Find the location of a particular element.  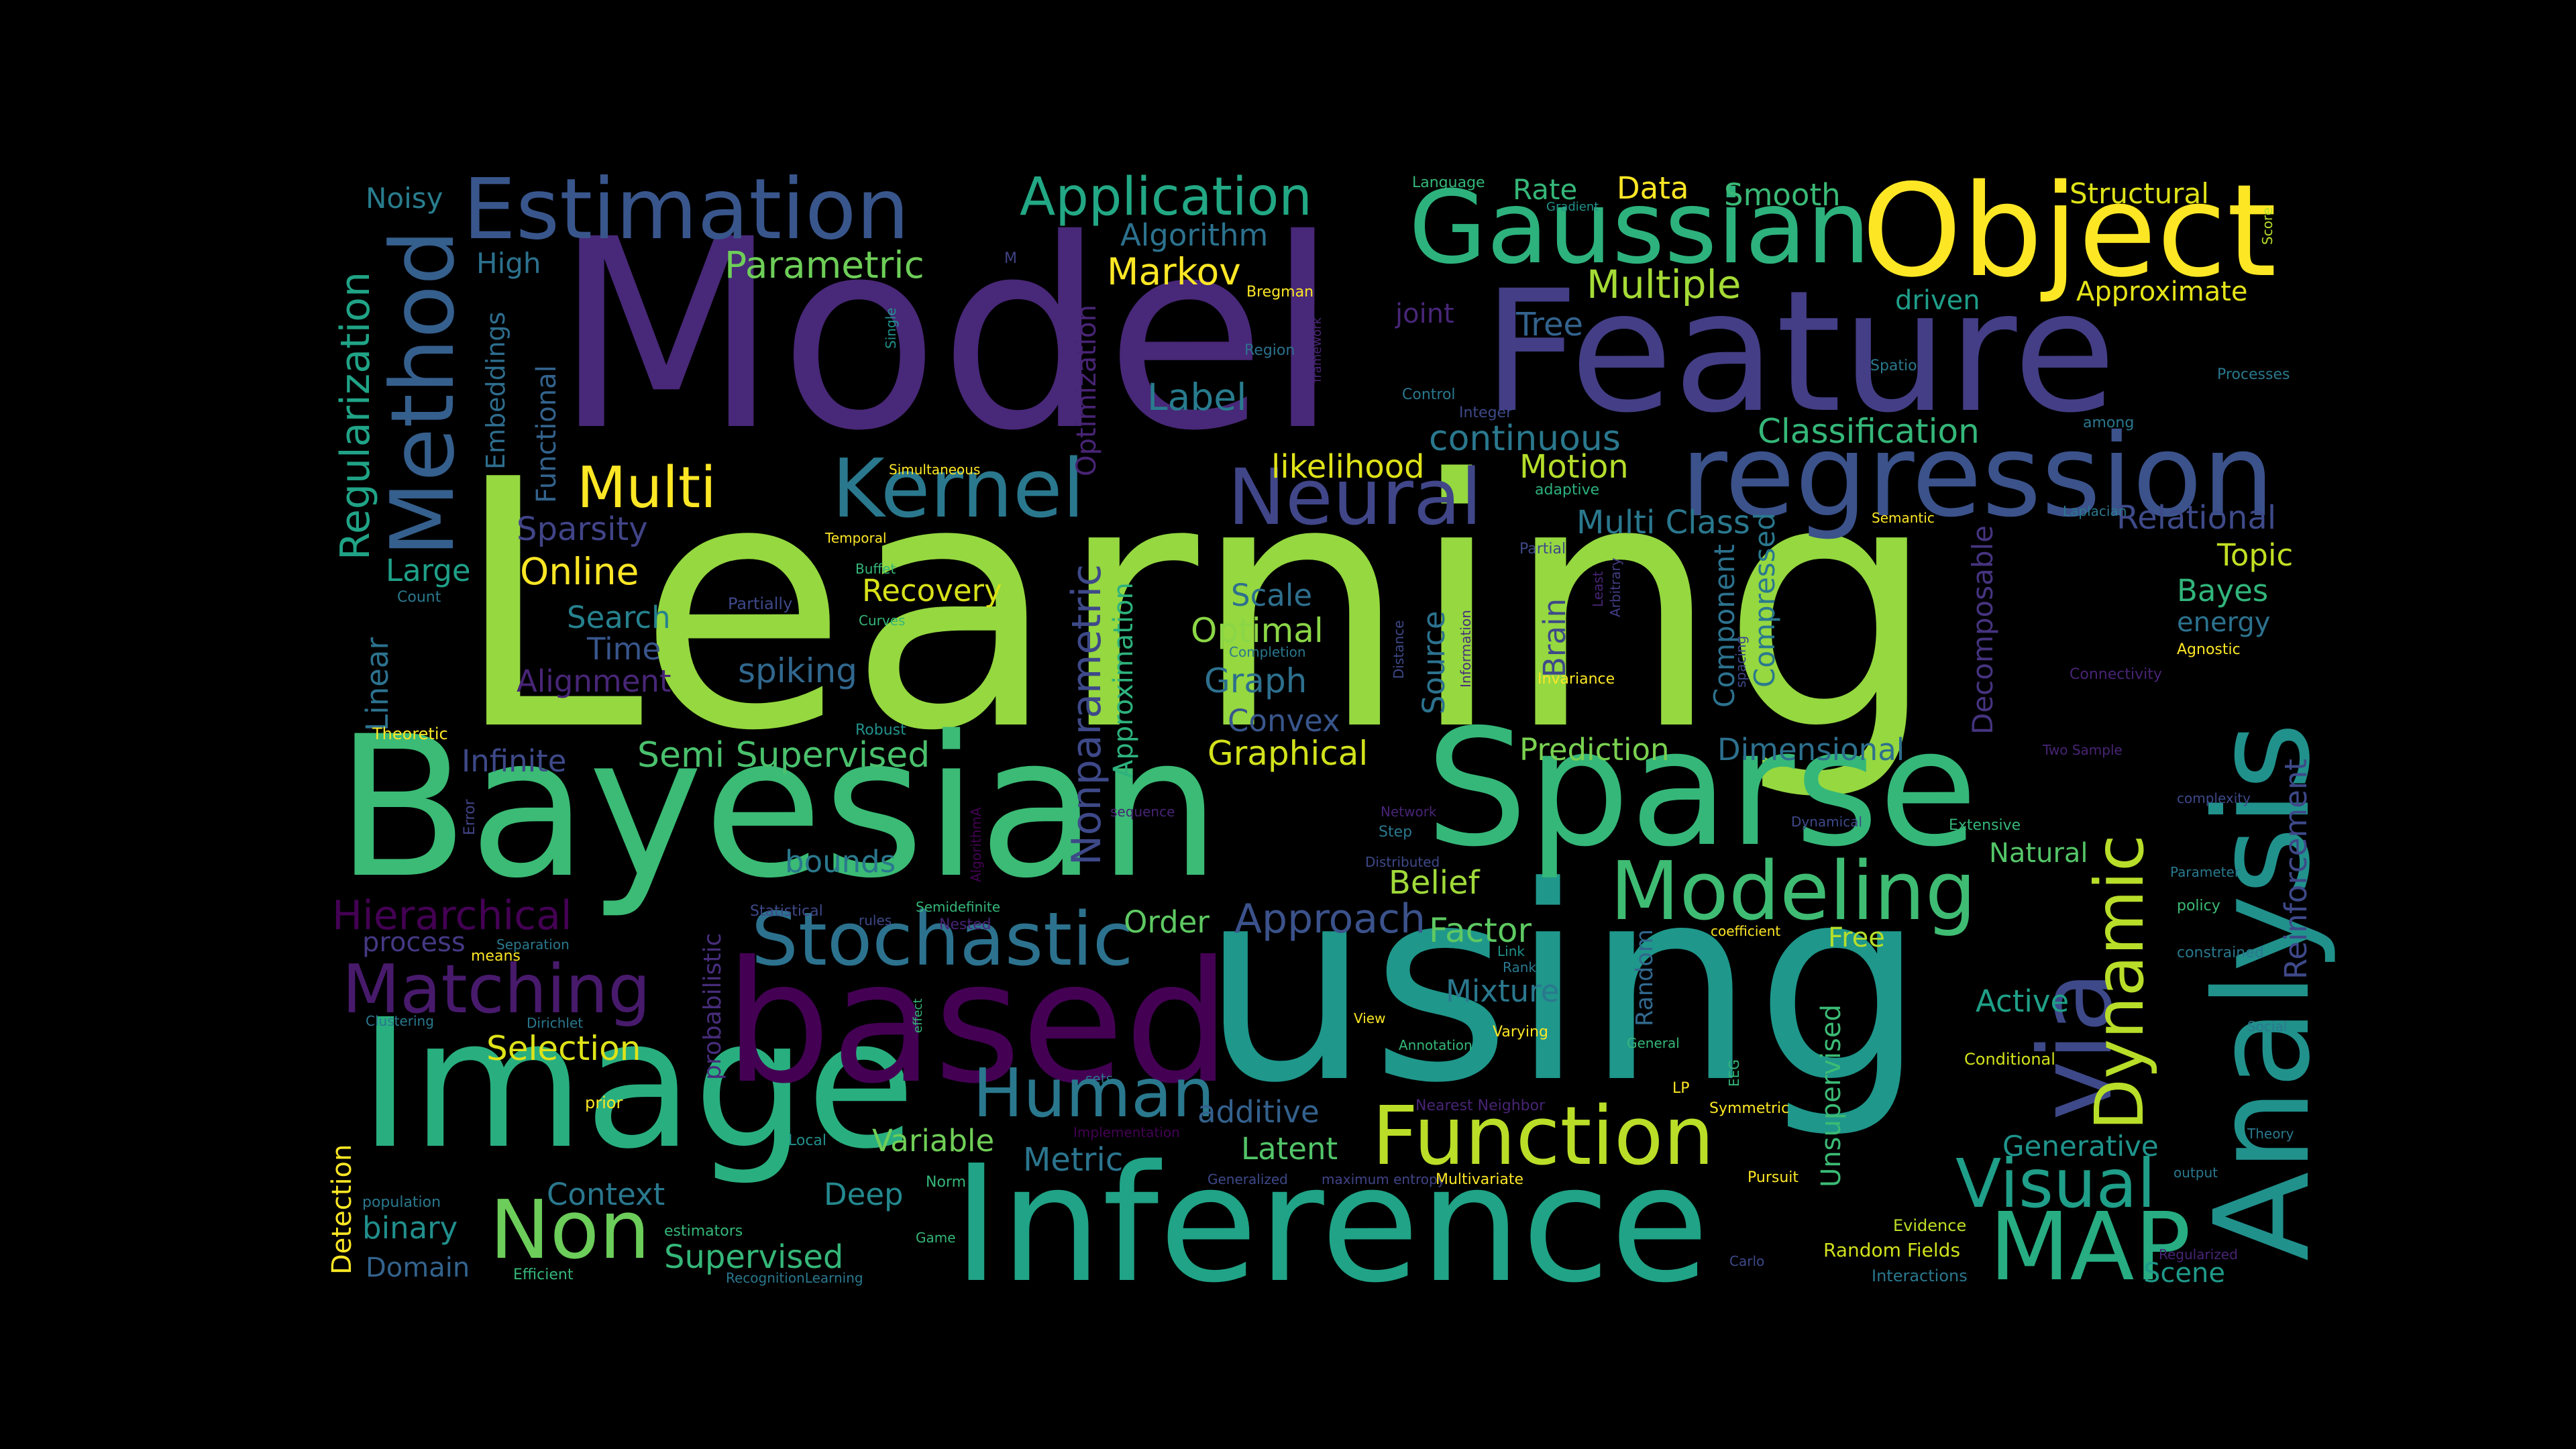

word-decomposable: Decomposable is located at coordinates (1982, 630).